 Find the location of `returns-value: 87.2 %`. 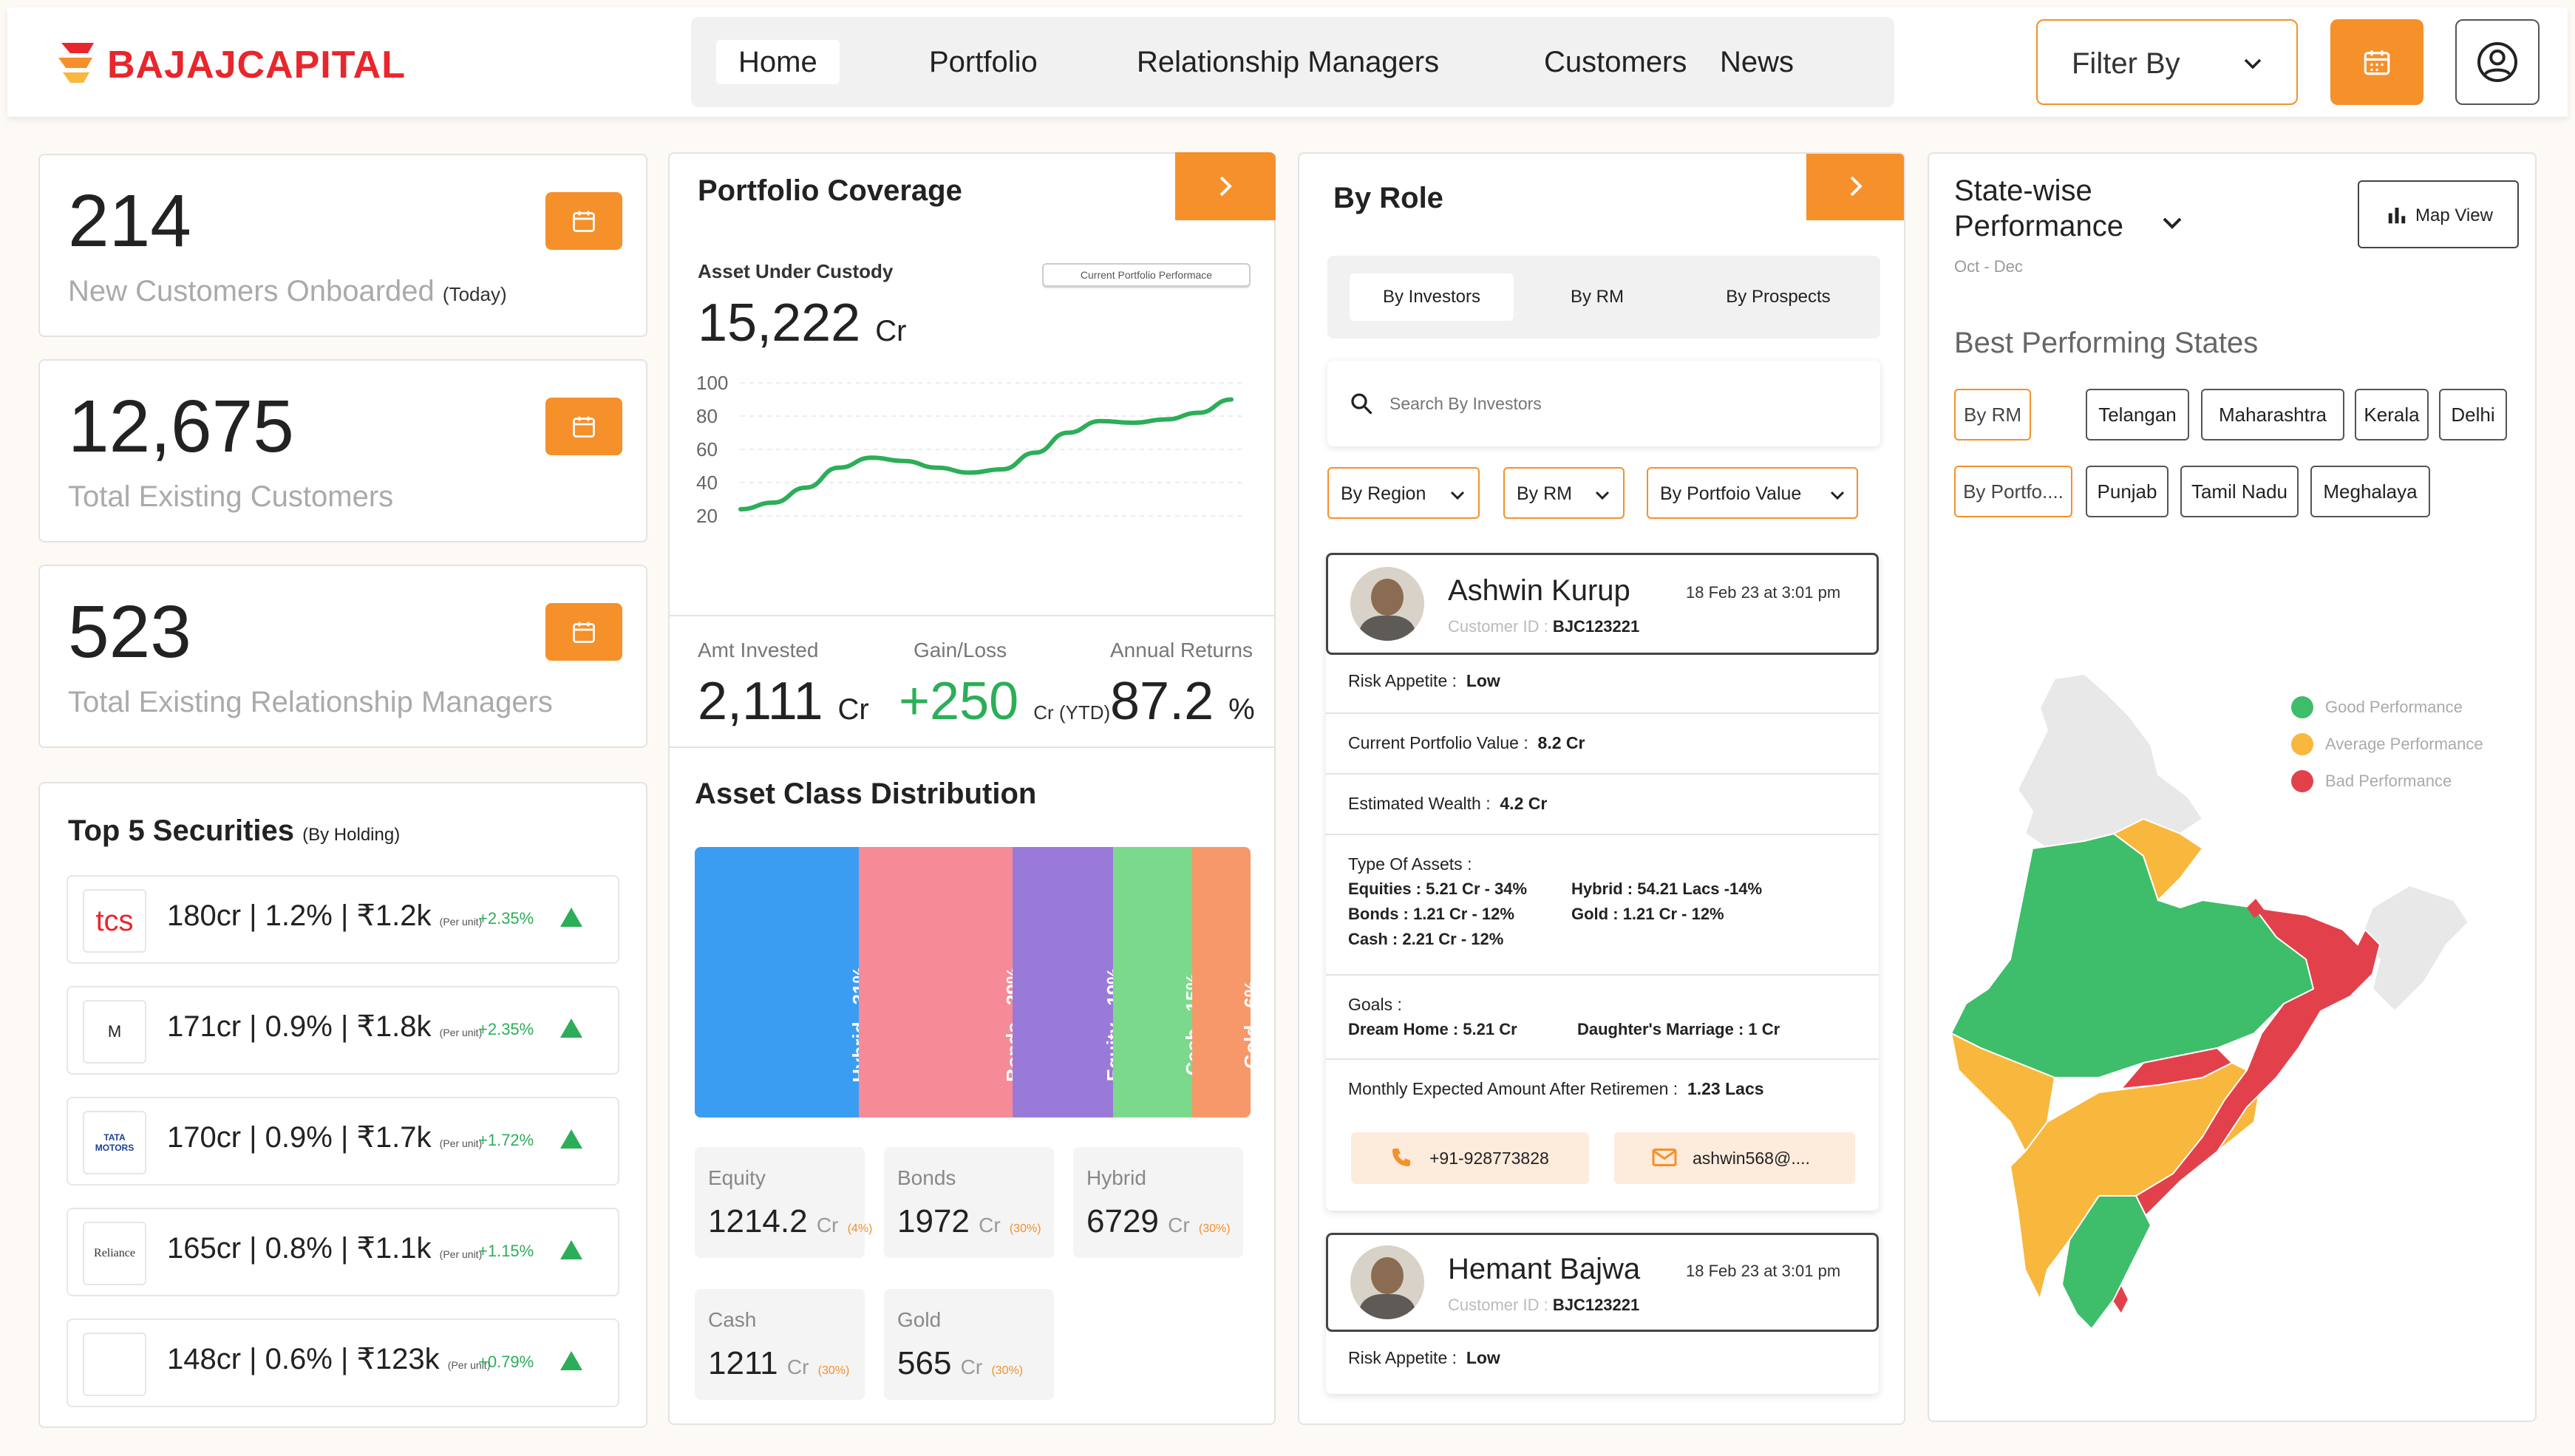

returns-value: 87.2 % is located at coordinates (1183, 701).